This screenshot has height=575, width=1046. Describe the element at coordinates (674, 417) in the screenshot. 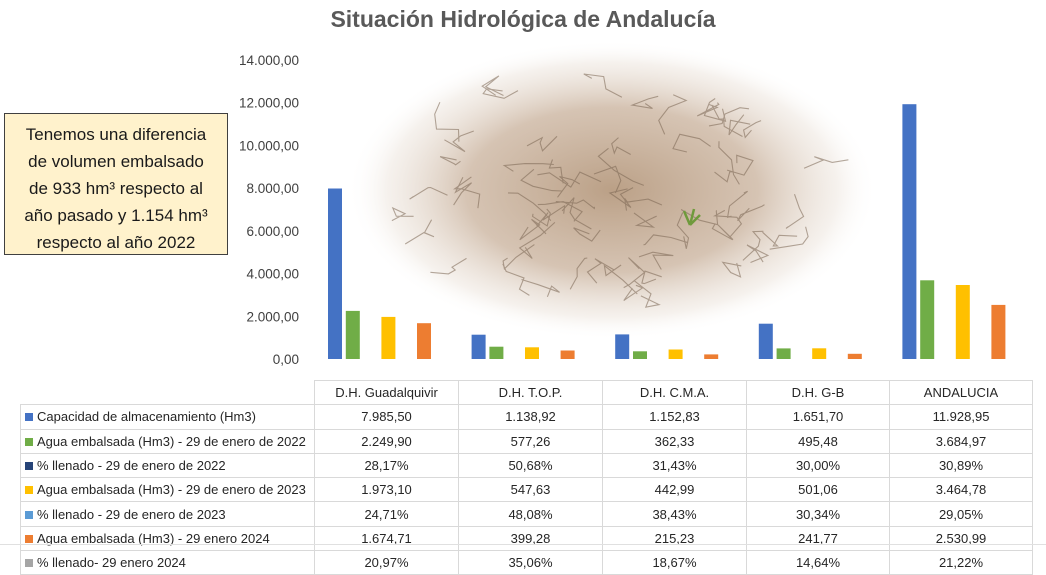

I see `table-cell-value: 1.152,83` at that location.